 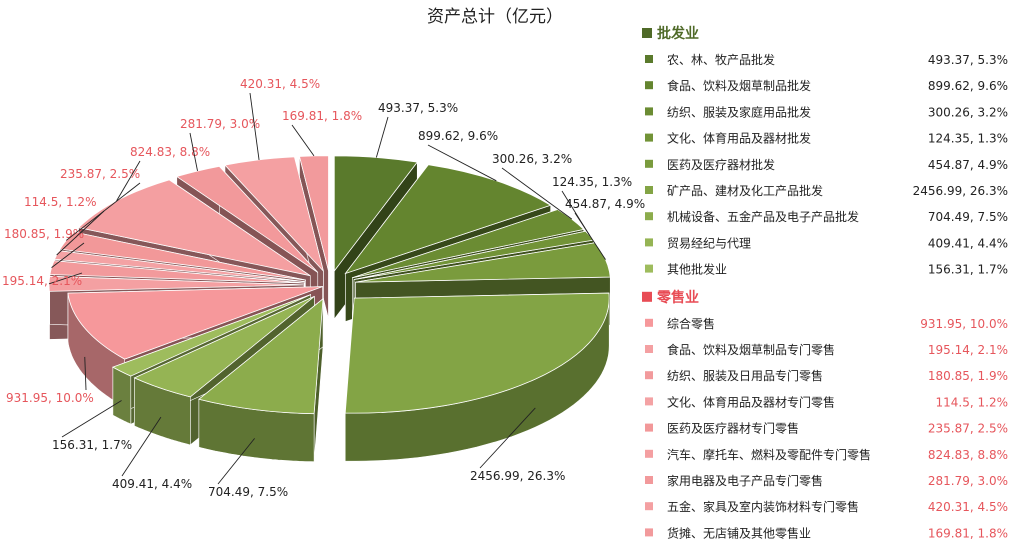 What do you see at coordinates (152, 484) in the screenshot?
I see `data-label: 409.41, 4.4%` at bounding box center [152, 484].